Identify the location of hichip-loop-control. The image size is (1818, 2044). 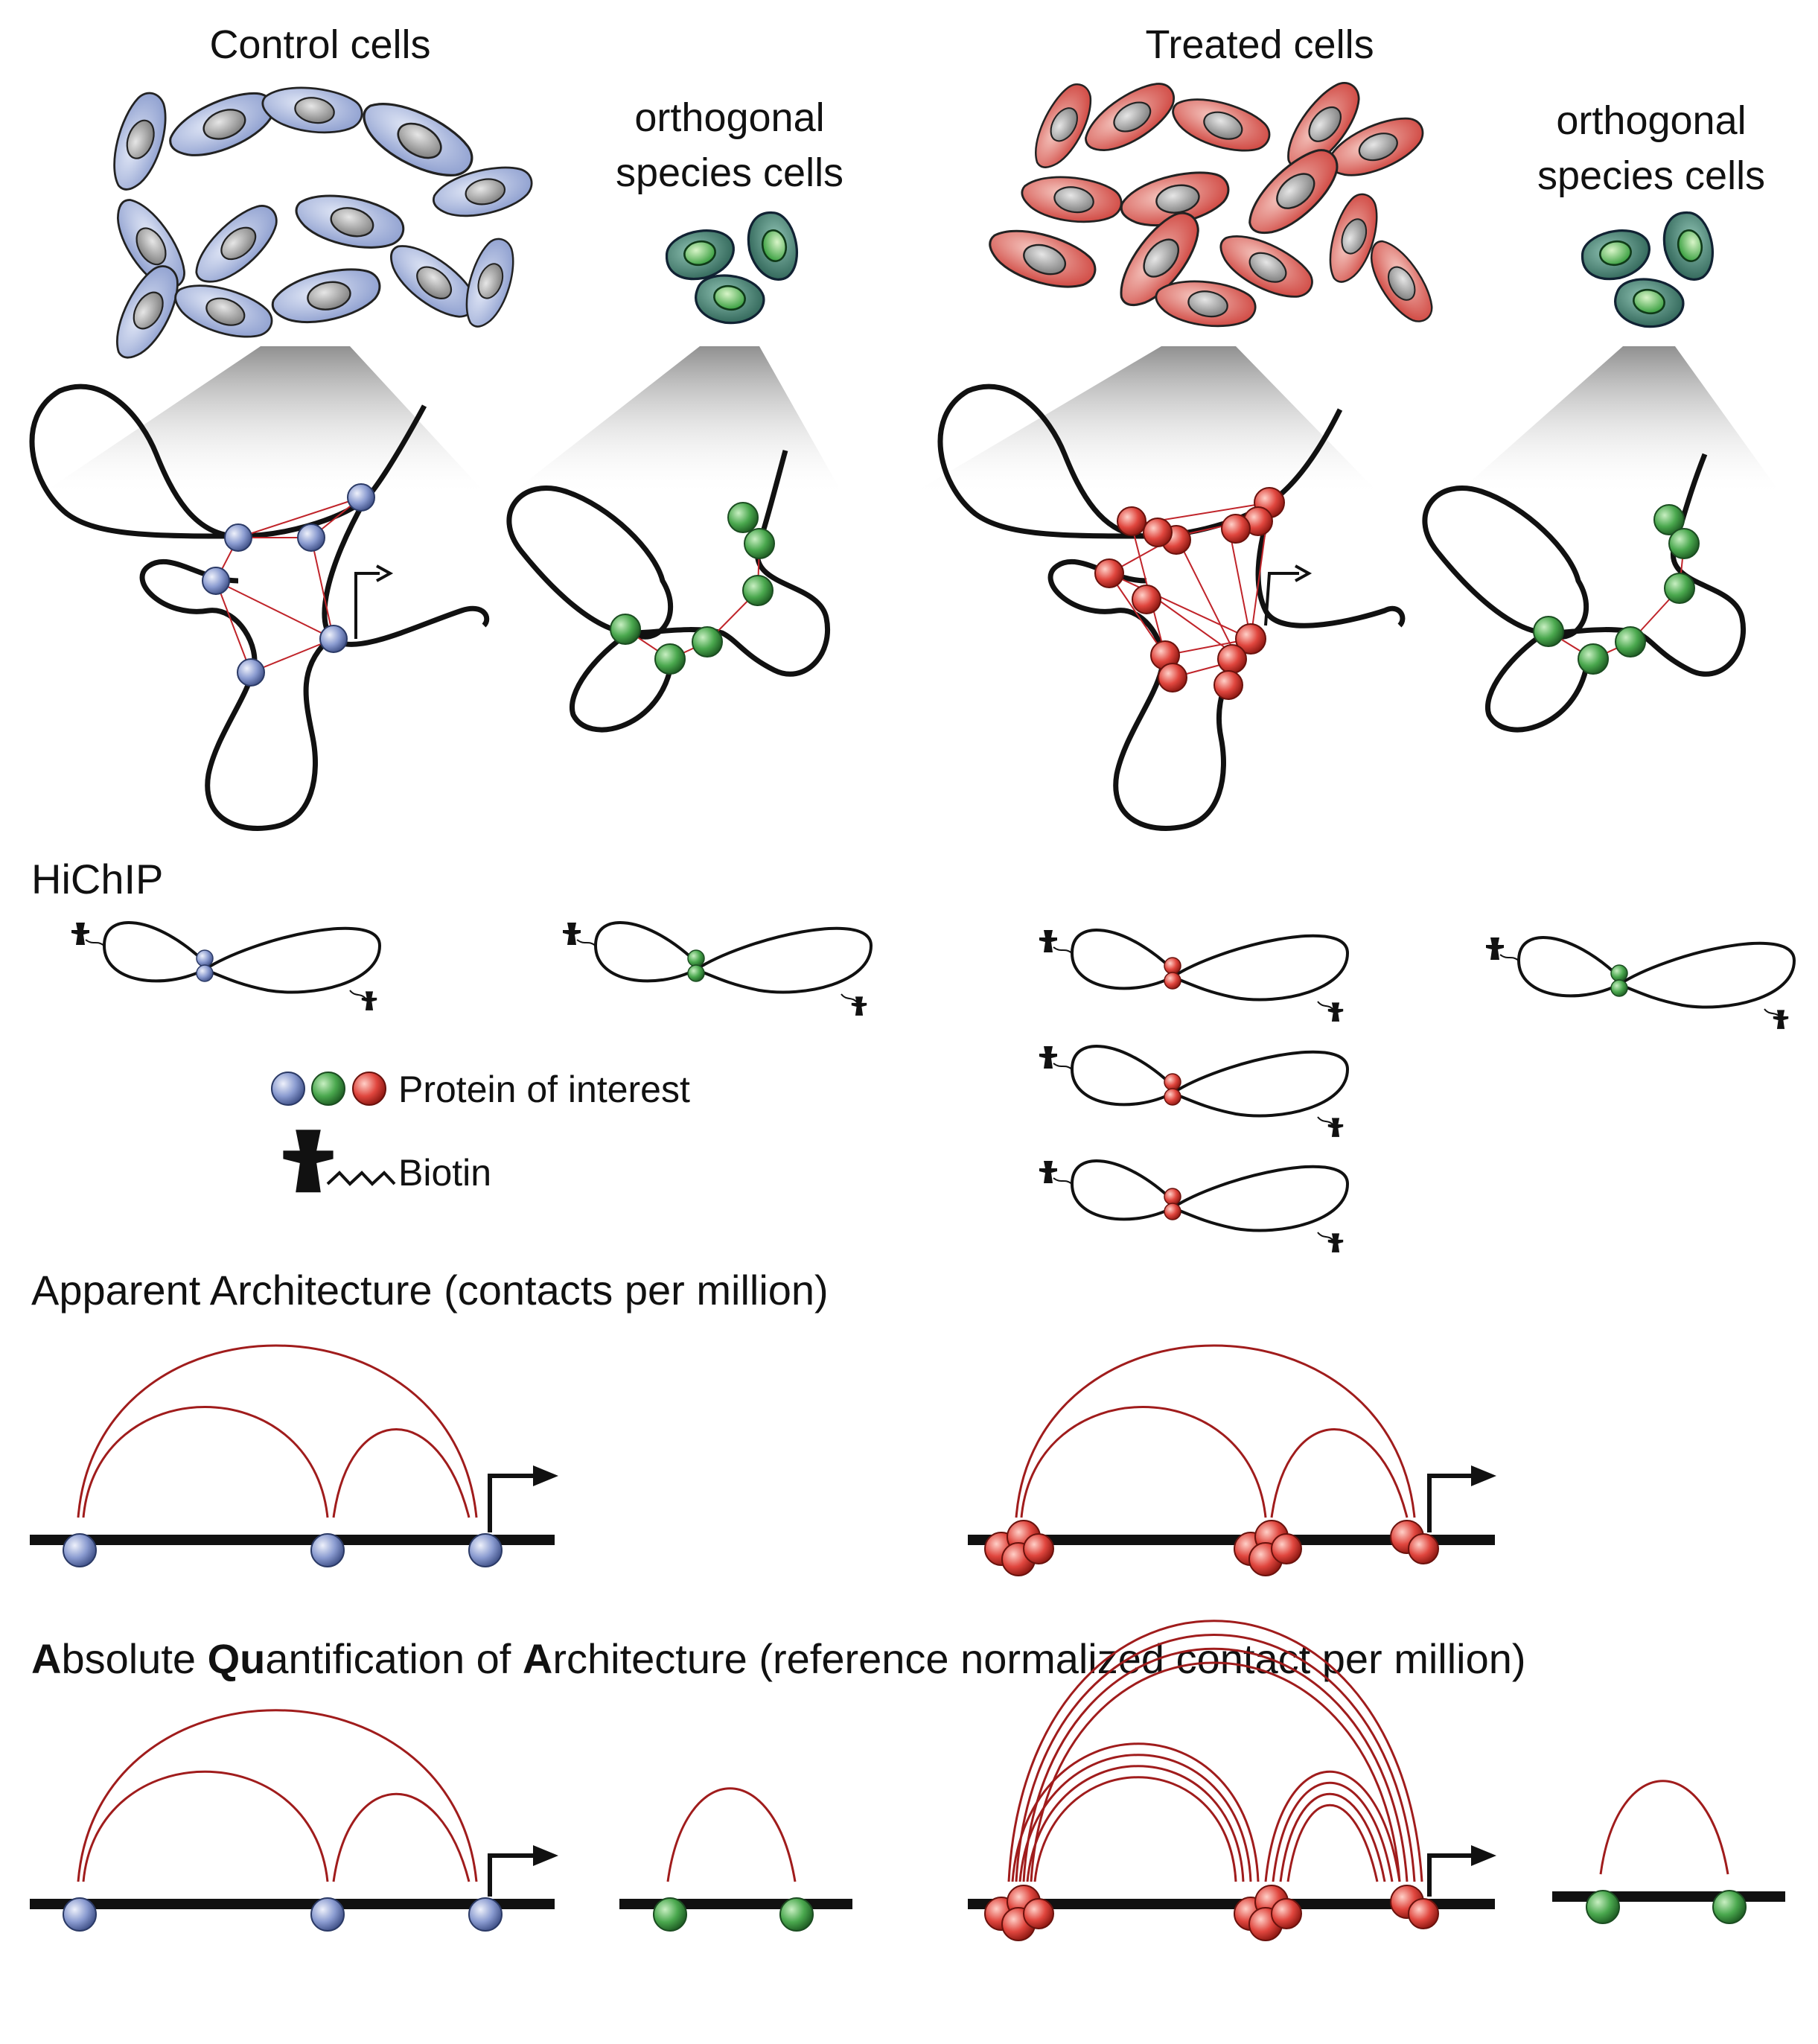
(226, 965).